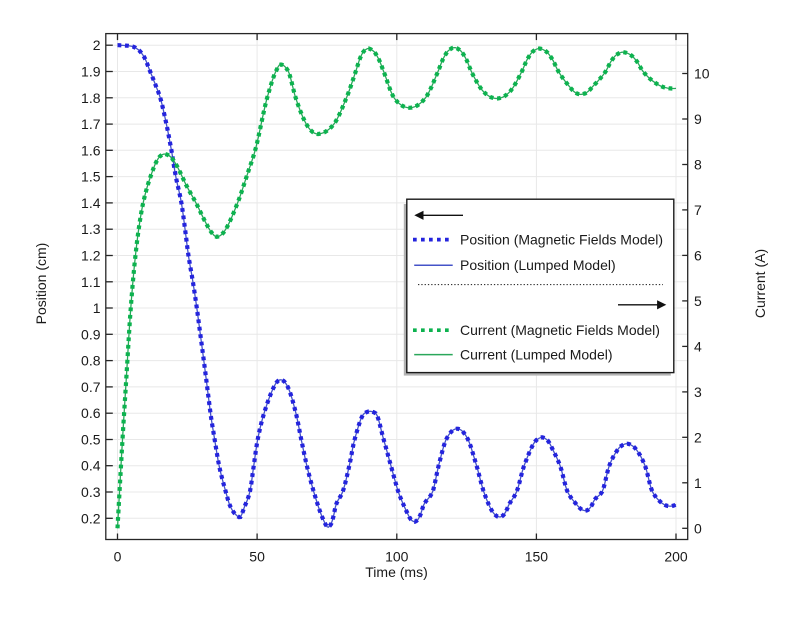 Image resolution: width=801 pixels, height=620 pixels. What do you see at coordinates (397, 556) in the screenshot?
I see `svg-text: 100` at bounding box center [397, 556].